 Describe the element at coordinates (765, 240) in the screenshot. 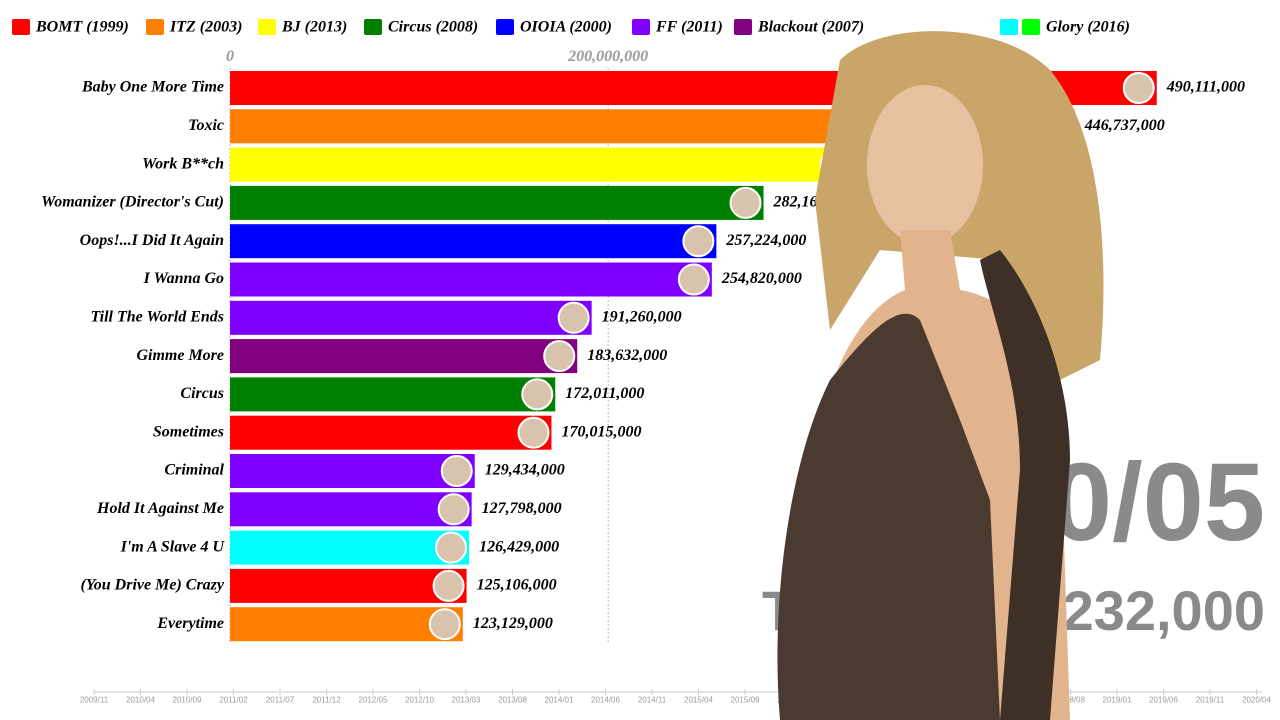

I see `value-label: 257,224,000` at that location.